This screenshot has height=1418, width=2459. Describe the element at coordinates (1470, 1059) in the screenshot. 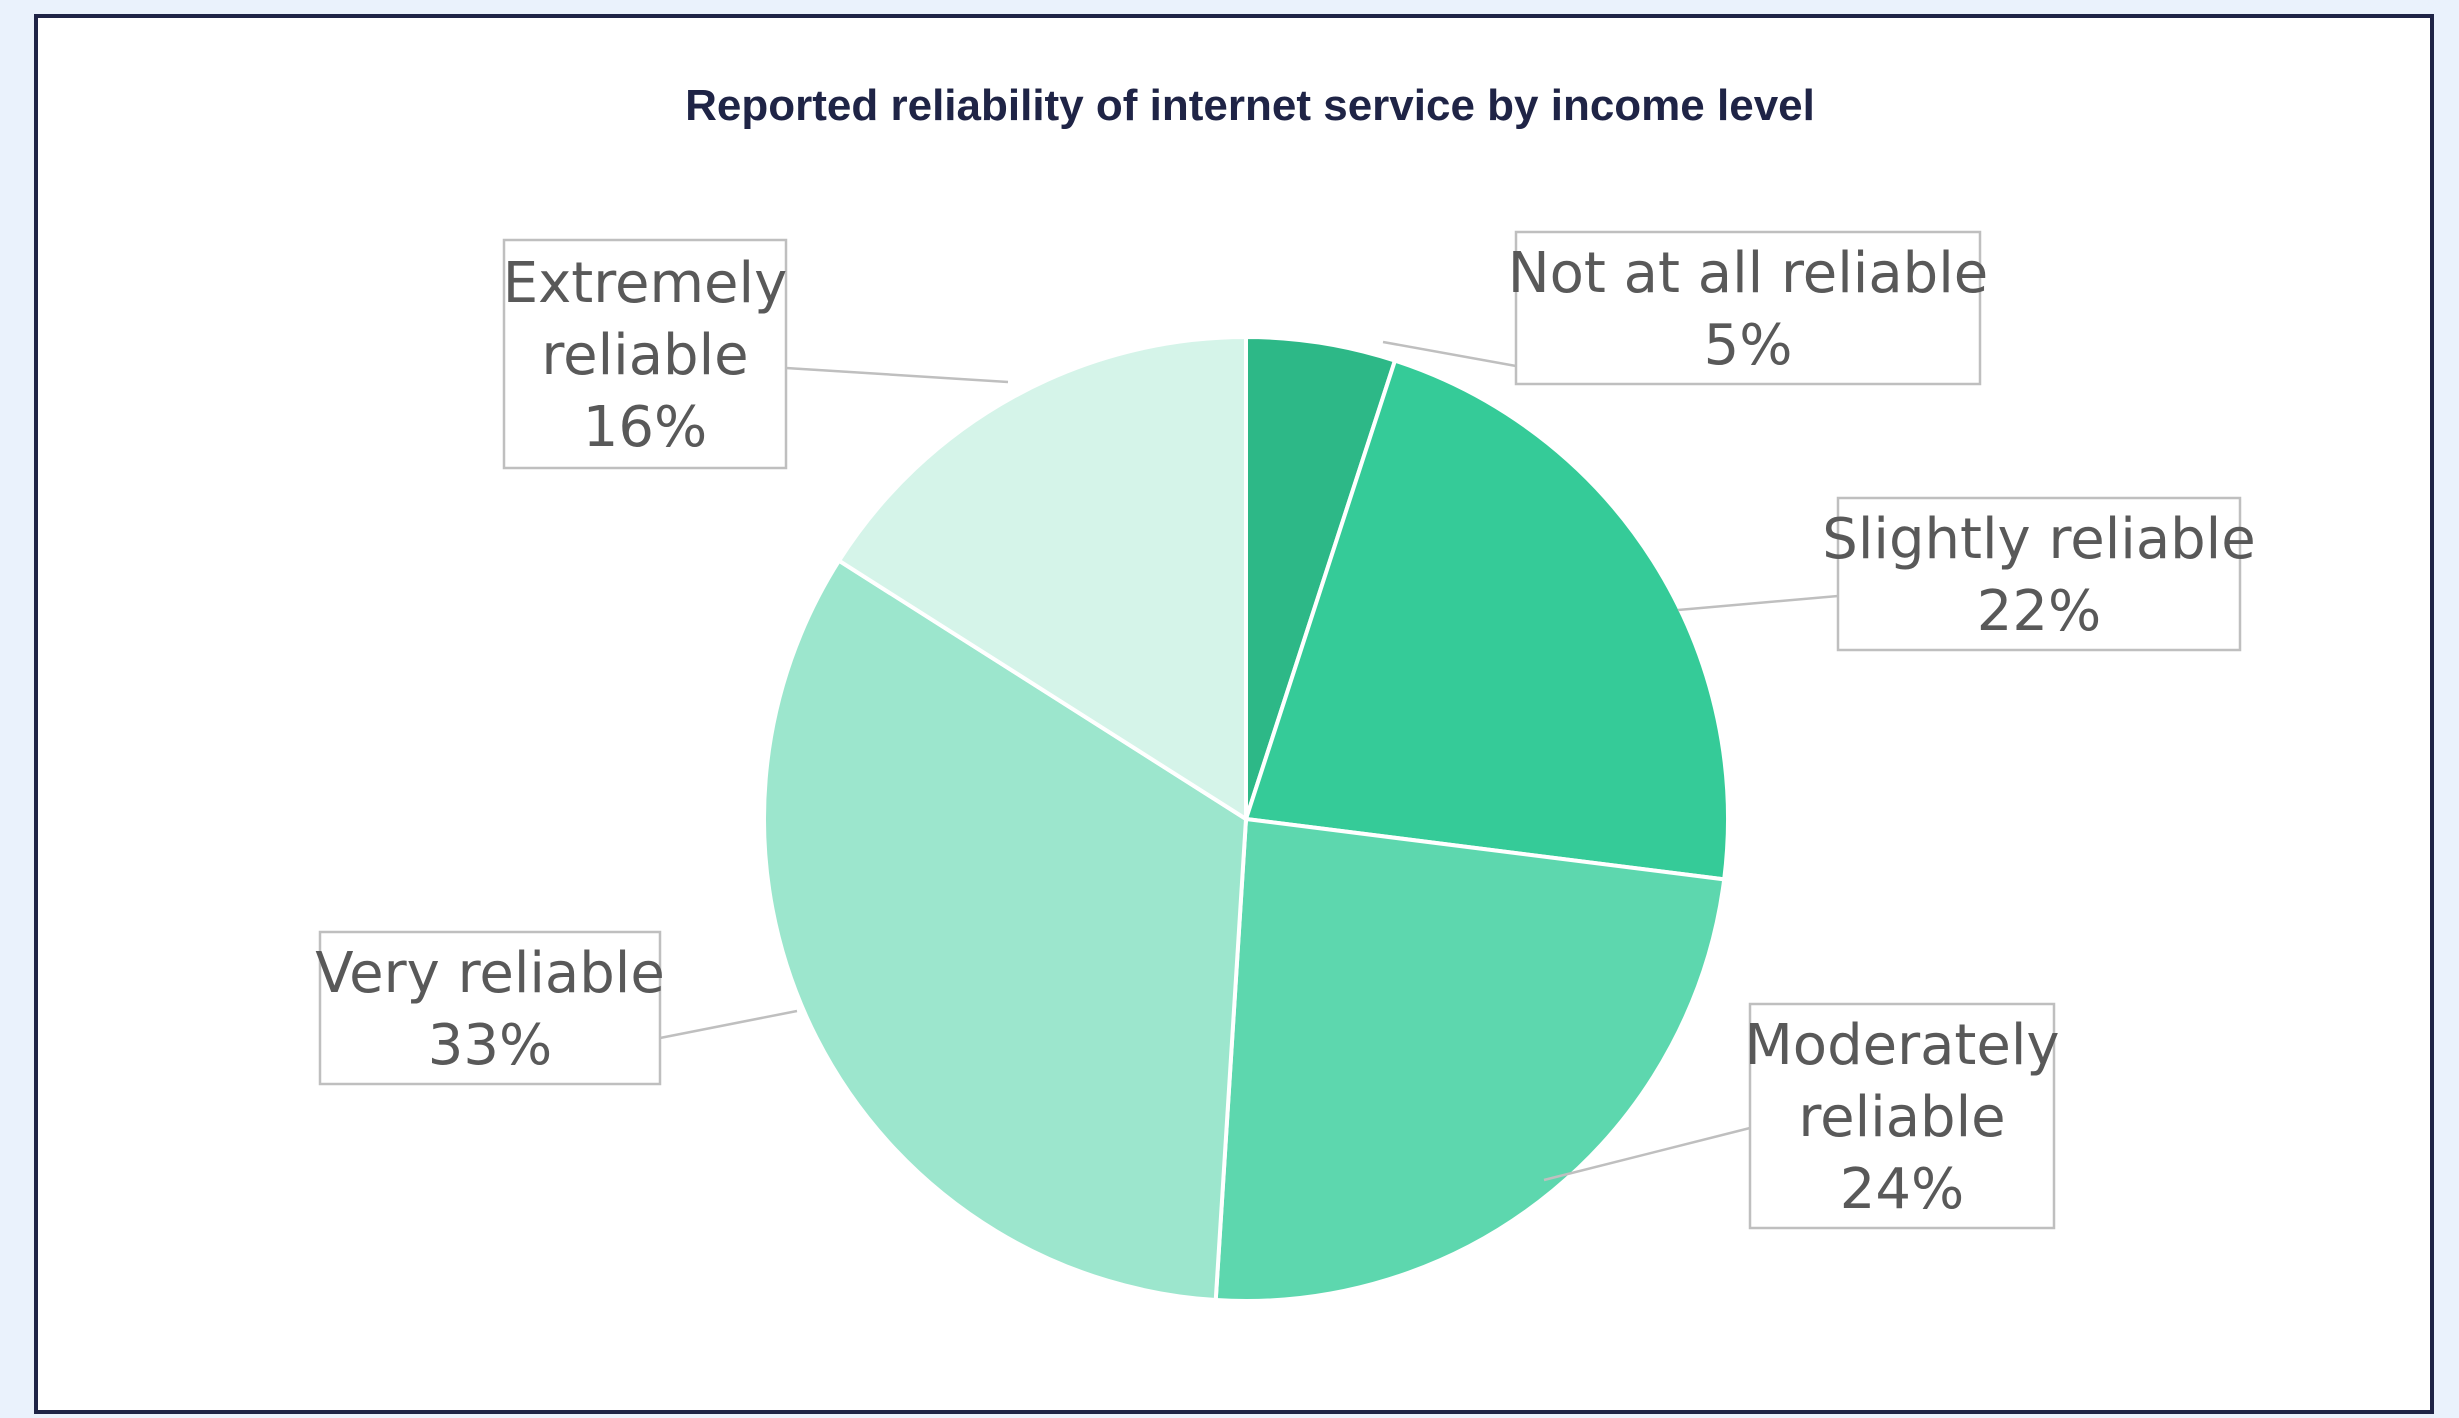

I see `pie-slice-moderately-reliable` at that location.